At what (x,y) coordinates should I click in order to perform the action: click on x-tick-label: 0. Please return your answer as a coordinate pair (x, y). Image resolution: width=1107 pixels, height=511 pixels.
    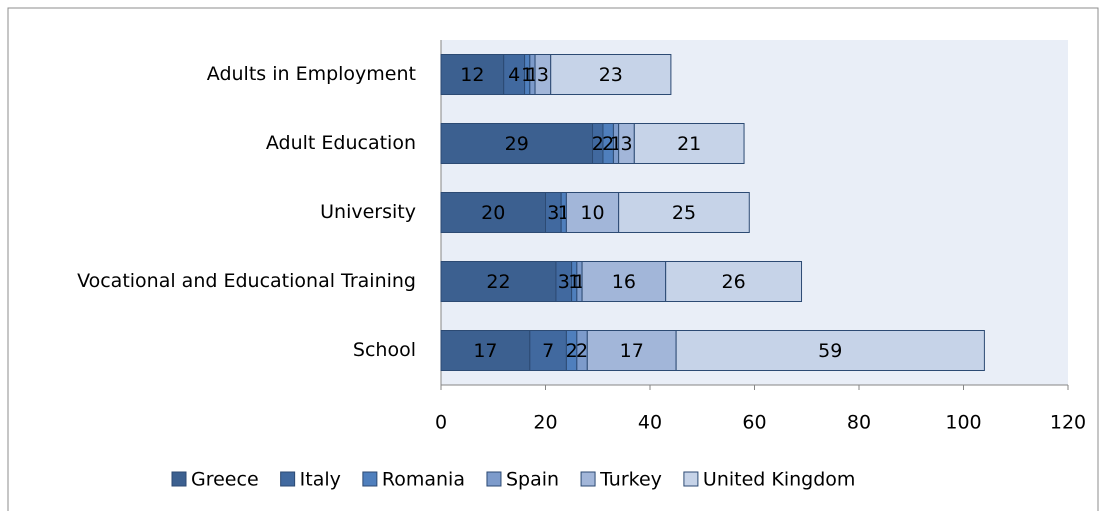
    Looking at the image, I should click on (441, 423).